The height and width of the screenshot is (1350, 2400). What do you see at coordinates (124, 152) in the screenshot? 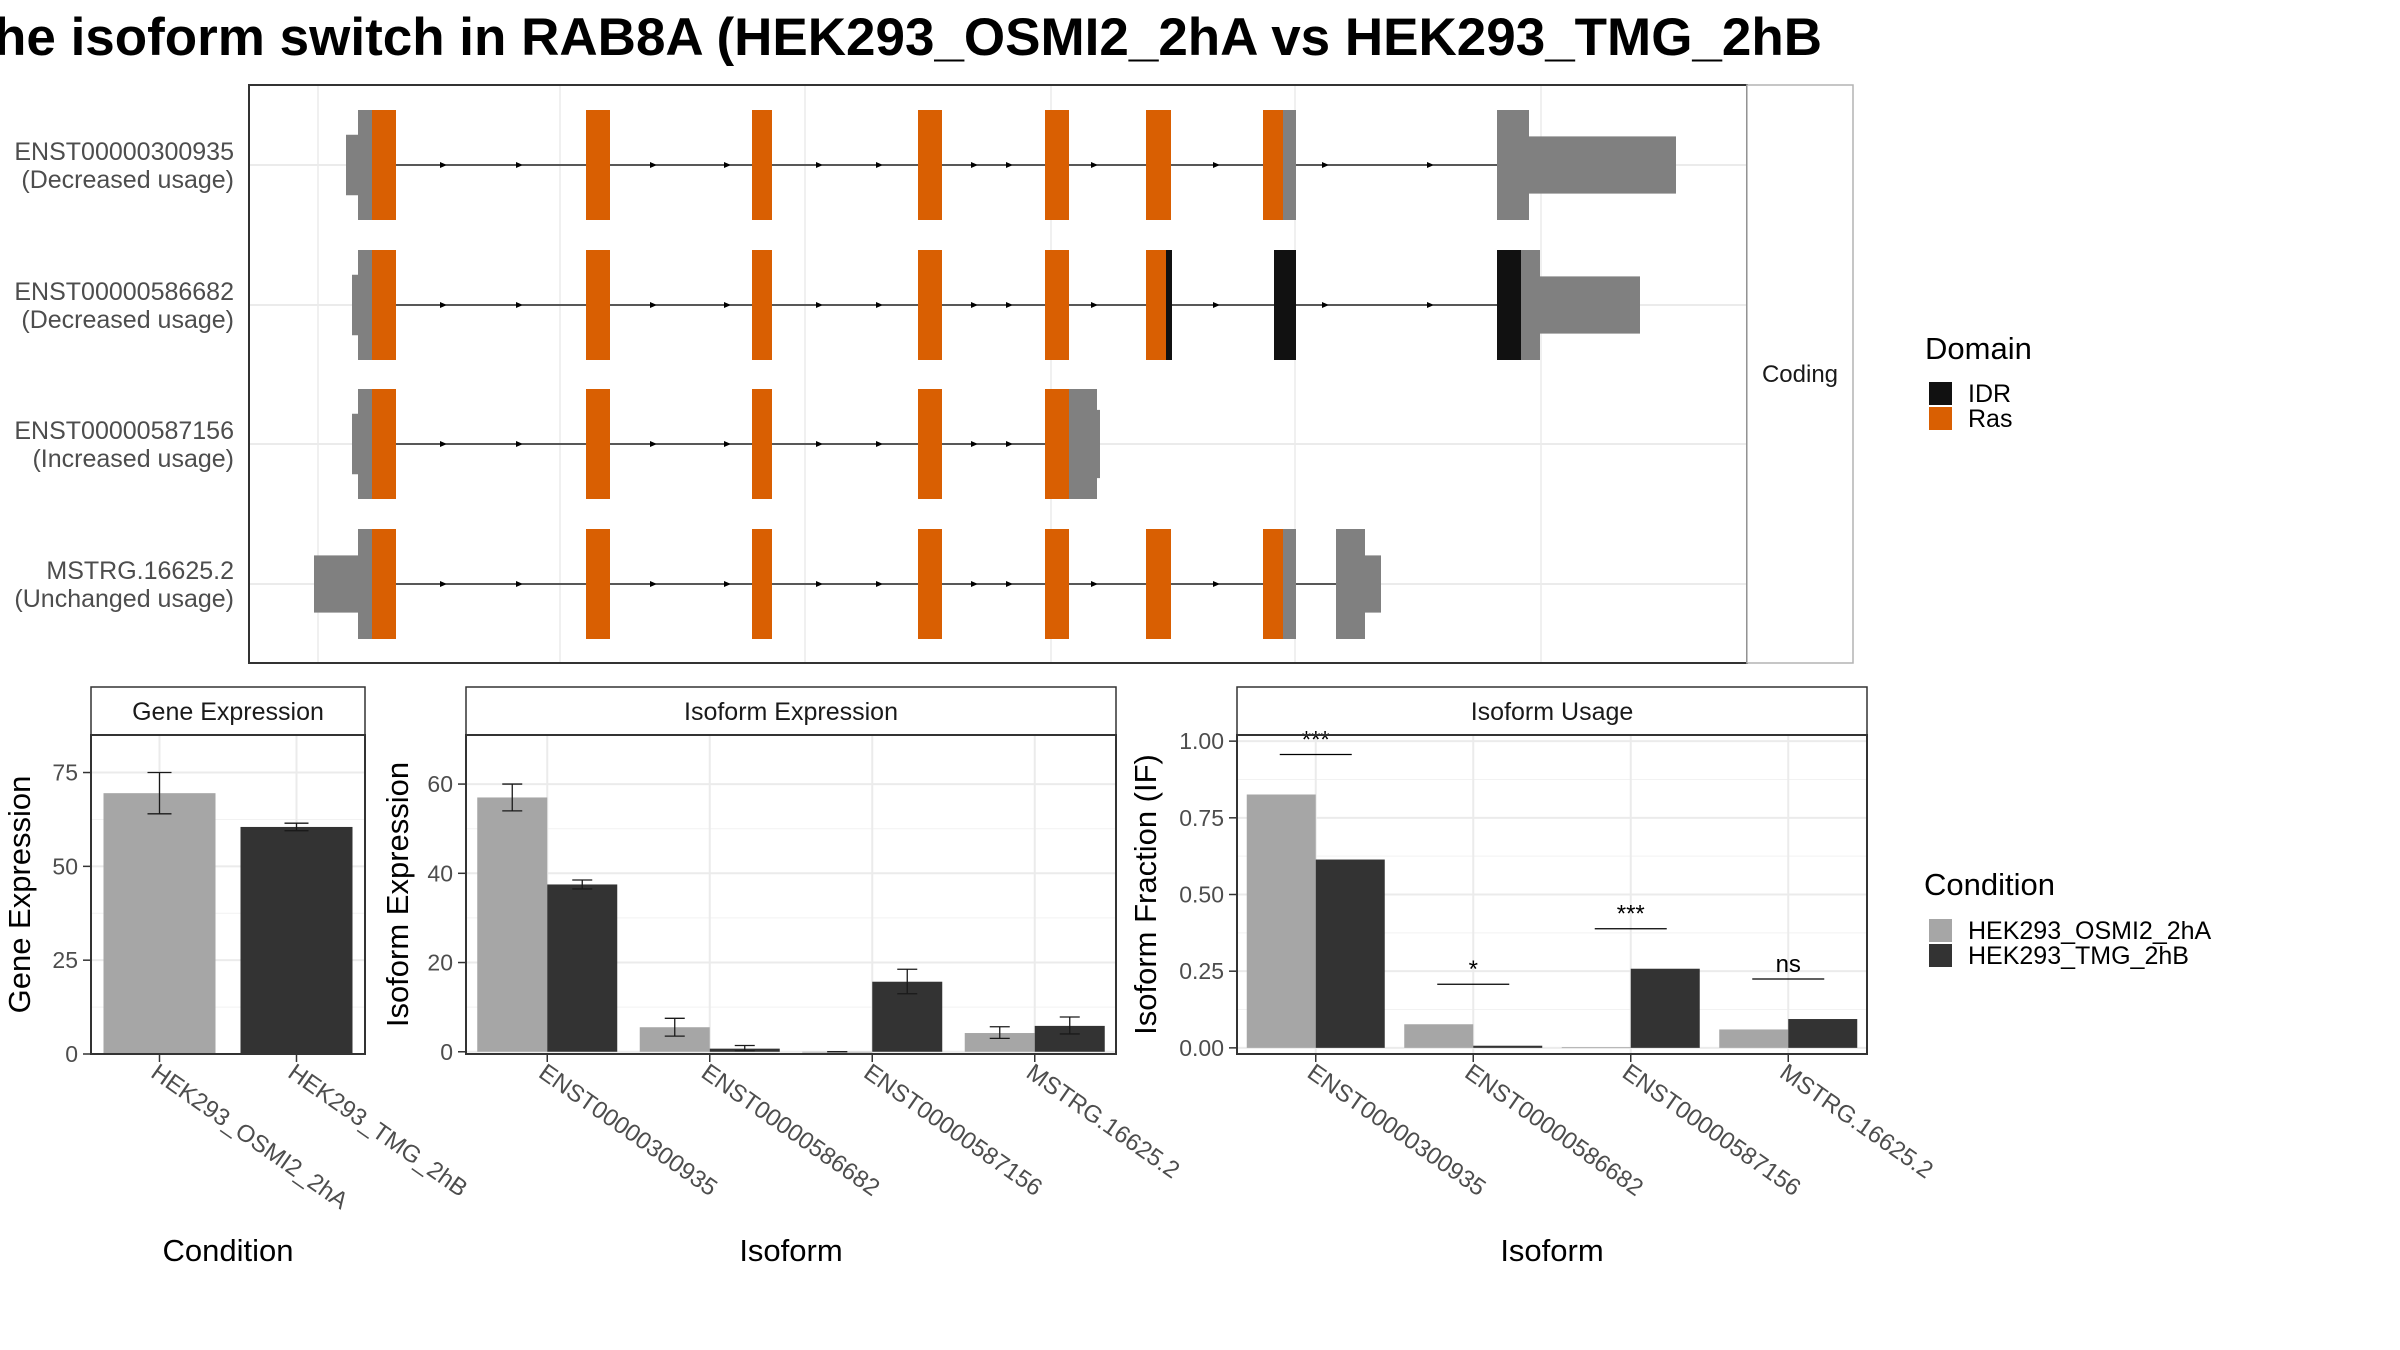
I see `isoform-label-line: ENST00000300935` at bounding box center [124, 152].